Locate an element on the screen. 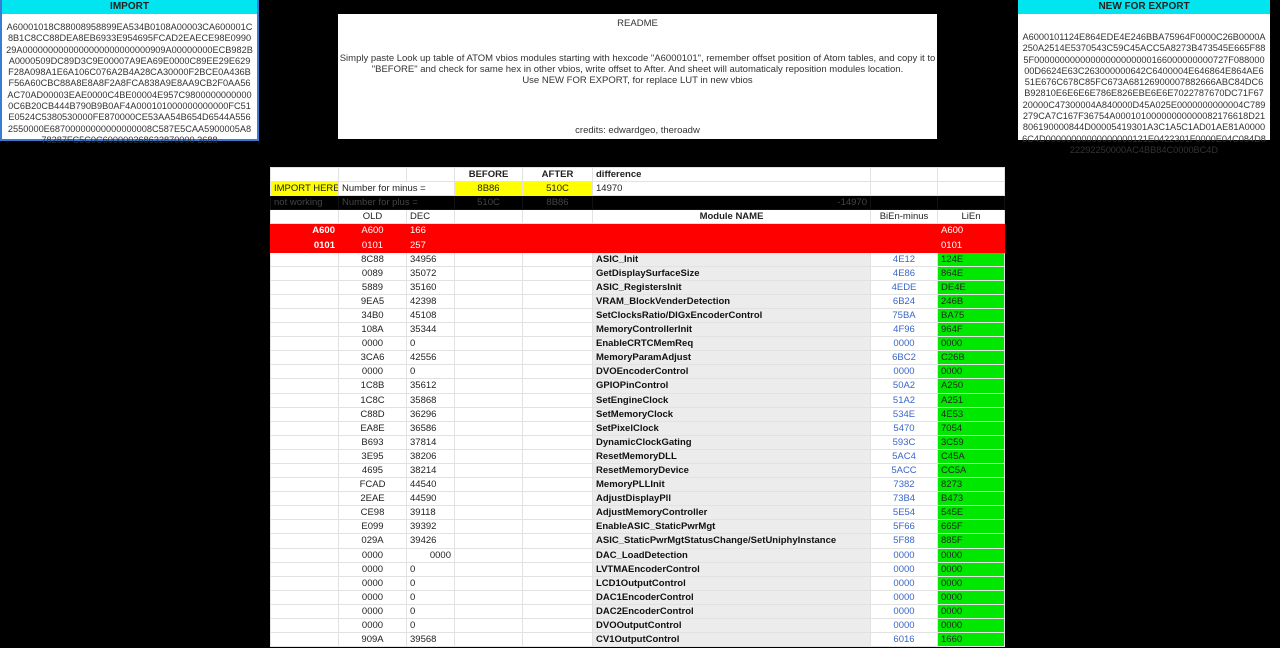 This screenshot has width=1280, height=648. lien-cell: 246B is located at coordinates (971, 301).